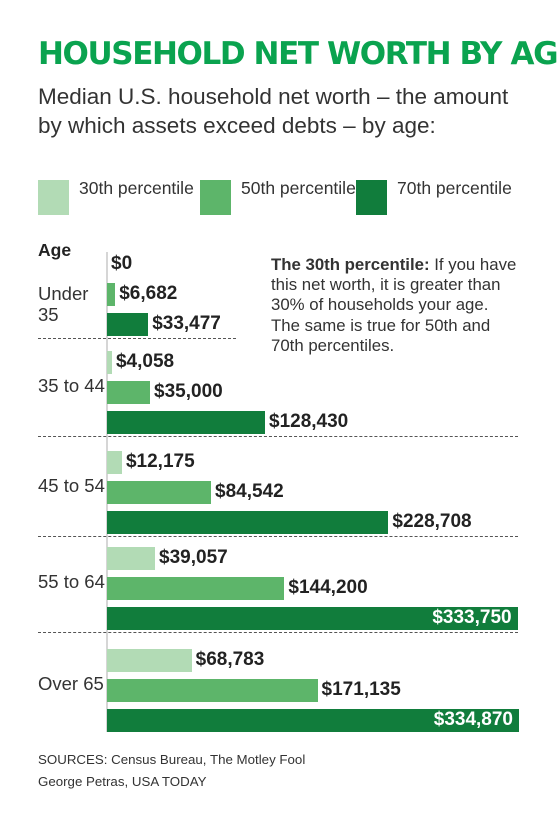 The image size is (557, 836). What do you see at coordinates (230, 659) in the screenshot?
I see `bar-label-5-1: $68,783` at bounding box center [230, 659].